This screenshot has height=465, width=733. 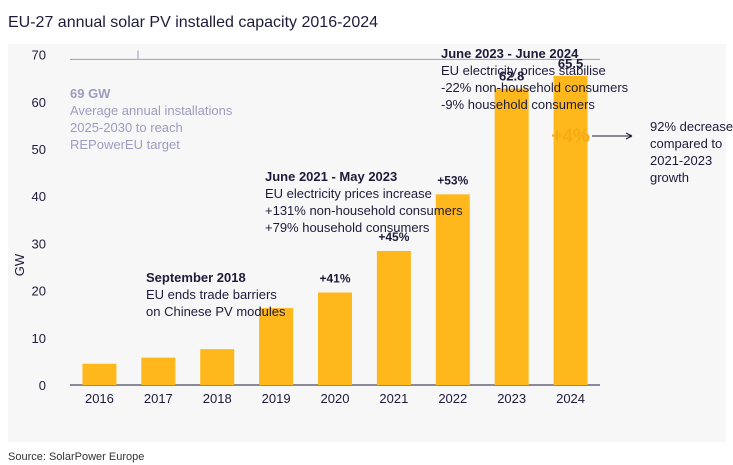 I want to click on x-tick-label: 2023, so click(x=511, y=398).